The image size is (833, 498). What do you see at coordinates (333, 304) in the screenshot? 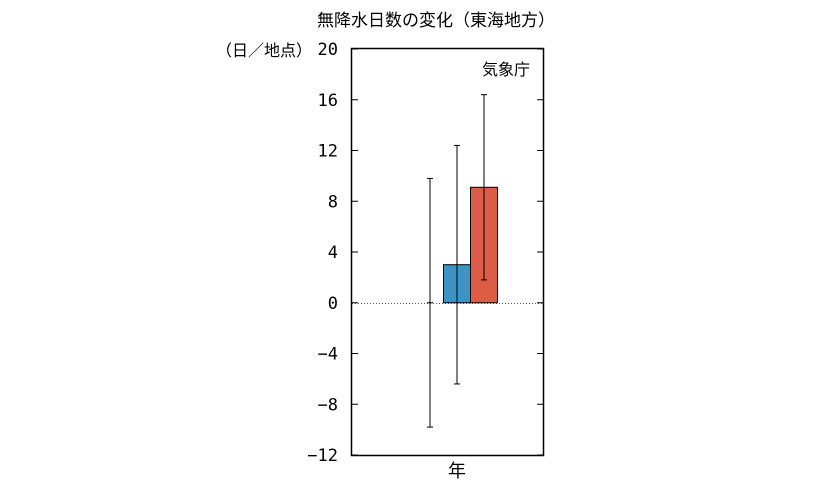
I see `y-tick-label: 0` at bounding box center [333, 304].